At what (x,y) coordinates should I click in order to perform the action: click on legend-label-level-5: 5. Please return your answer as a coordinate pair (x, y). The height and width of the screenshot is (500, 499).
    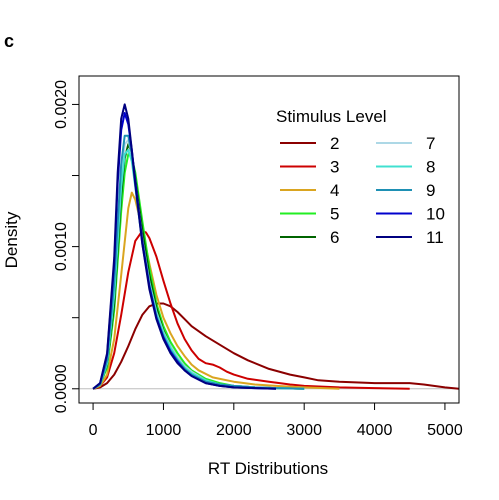
    Looking at the image, I should click on (334, 214).